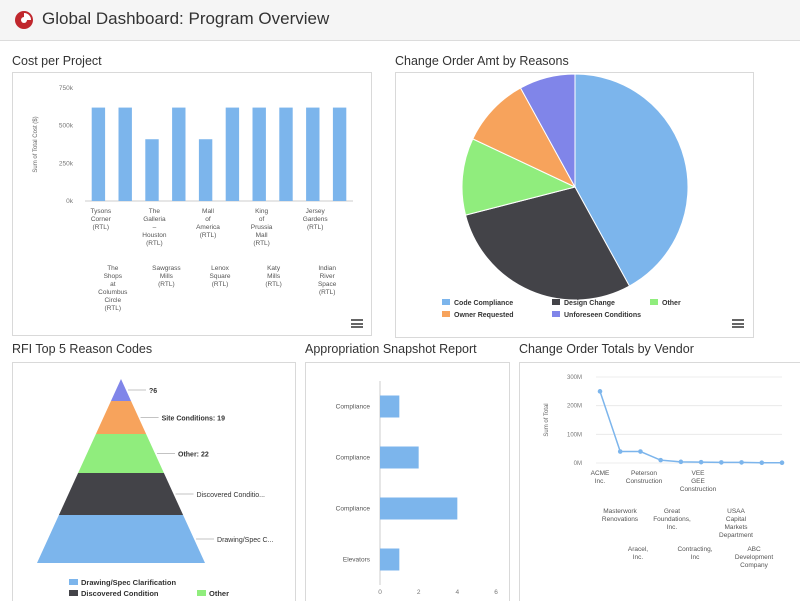 This screenshot has width=800, height=606. Describe the element at coordinates (620, 515) in the screenshot. I see `x-tick-label: Masterwork Renovations` at that location.